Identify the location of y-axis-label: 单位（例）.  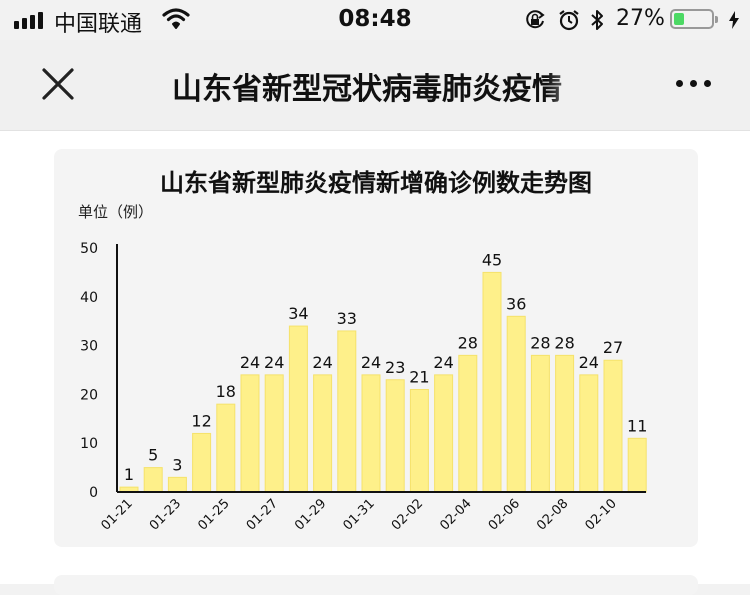
(116, 212).